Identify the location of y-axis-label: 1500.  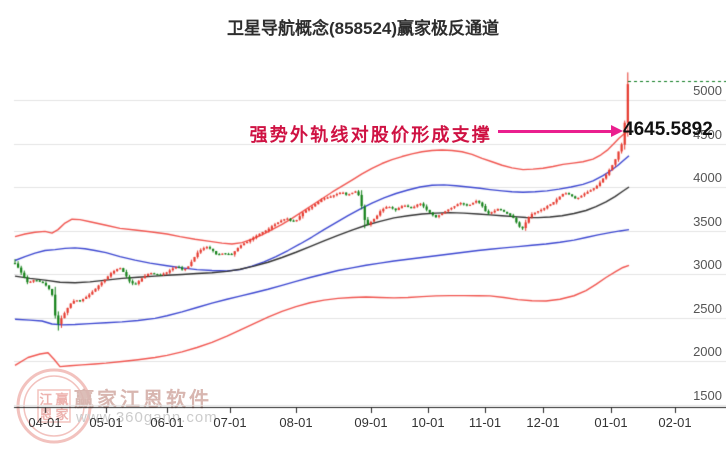
(707, 395).